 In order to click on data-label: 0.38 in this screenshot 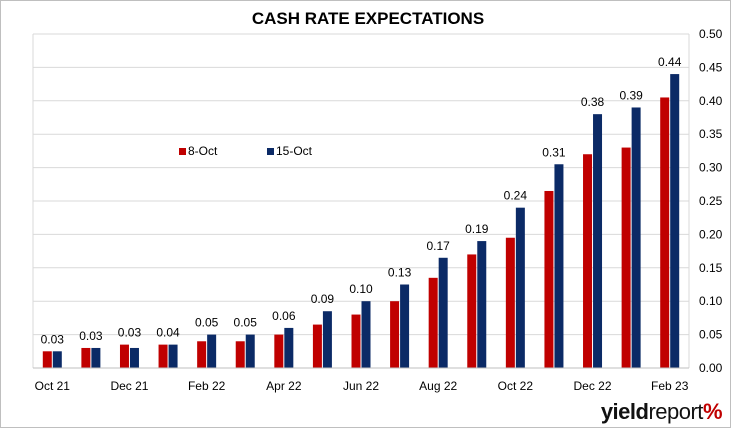, I will do `click(593, 102)`.